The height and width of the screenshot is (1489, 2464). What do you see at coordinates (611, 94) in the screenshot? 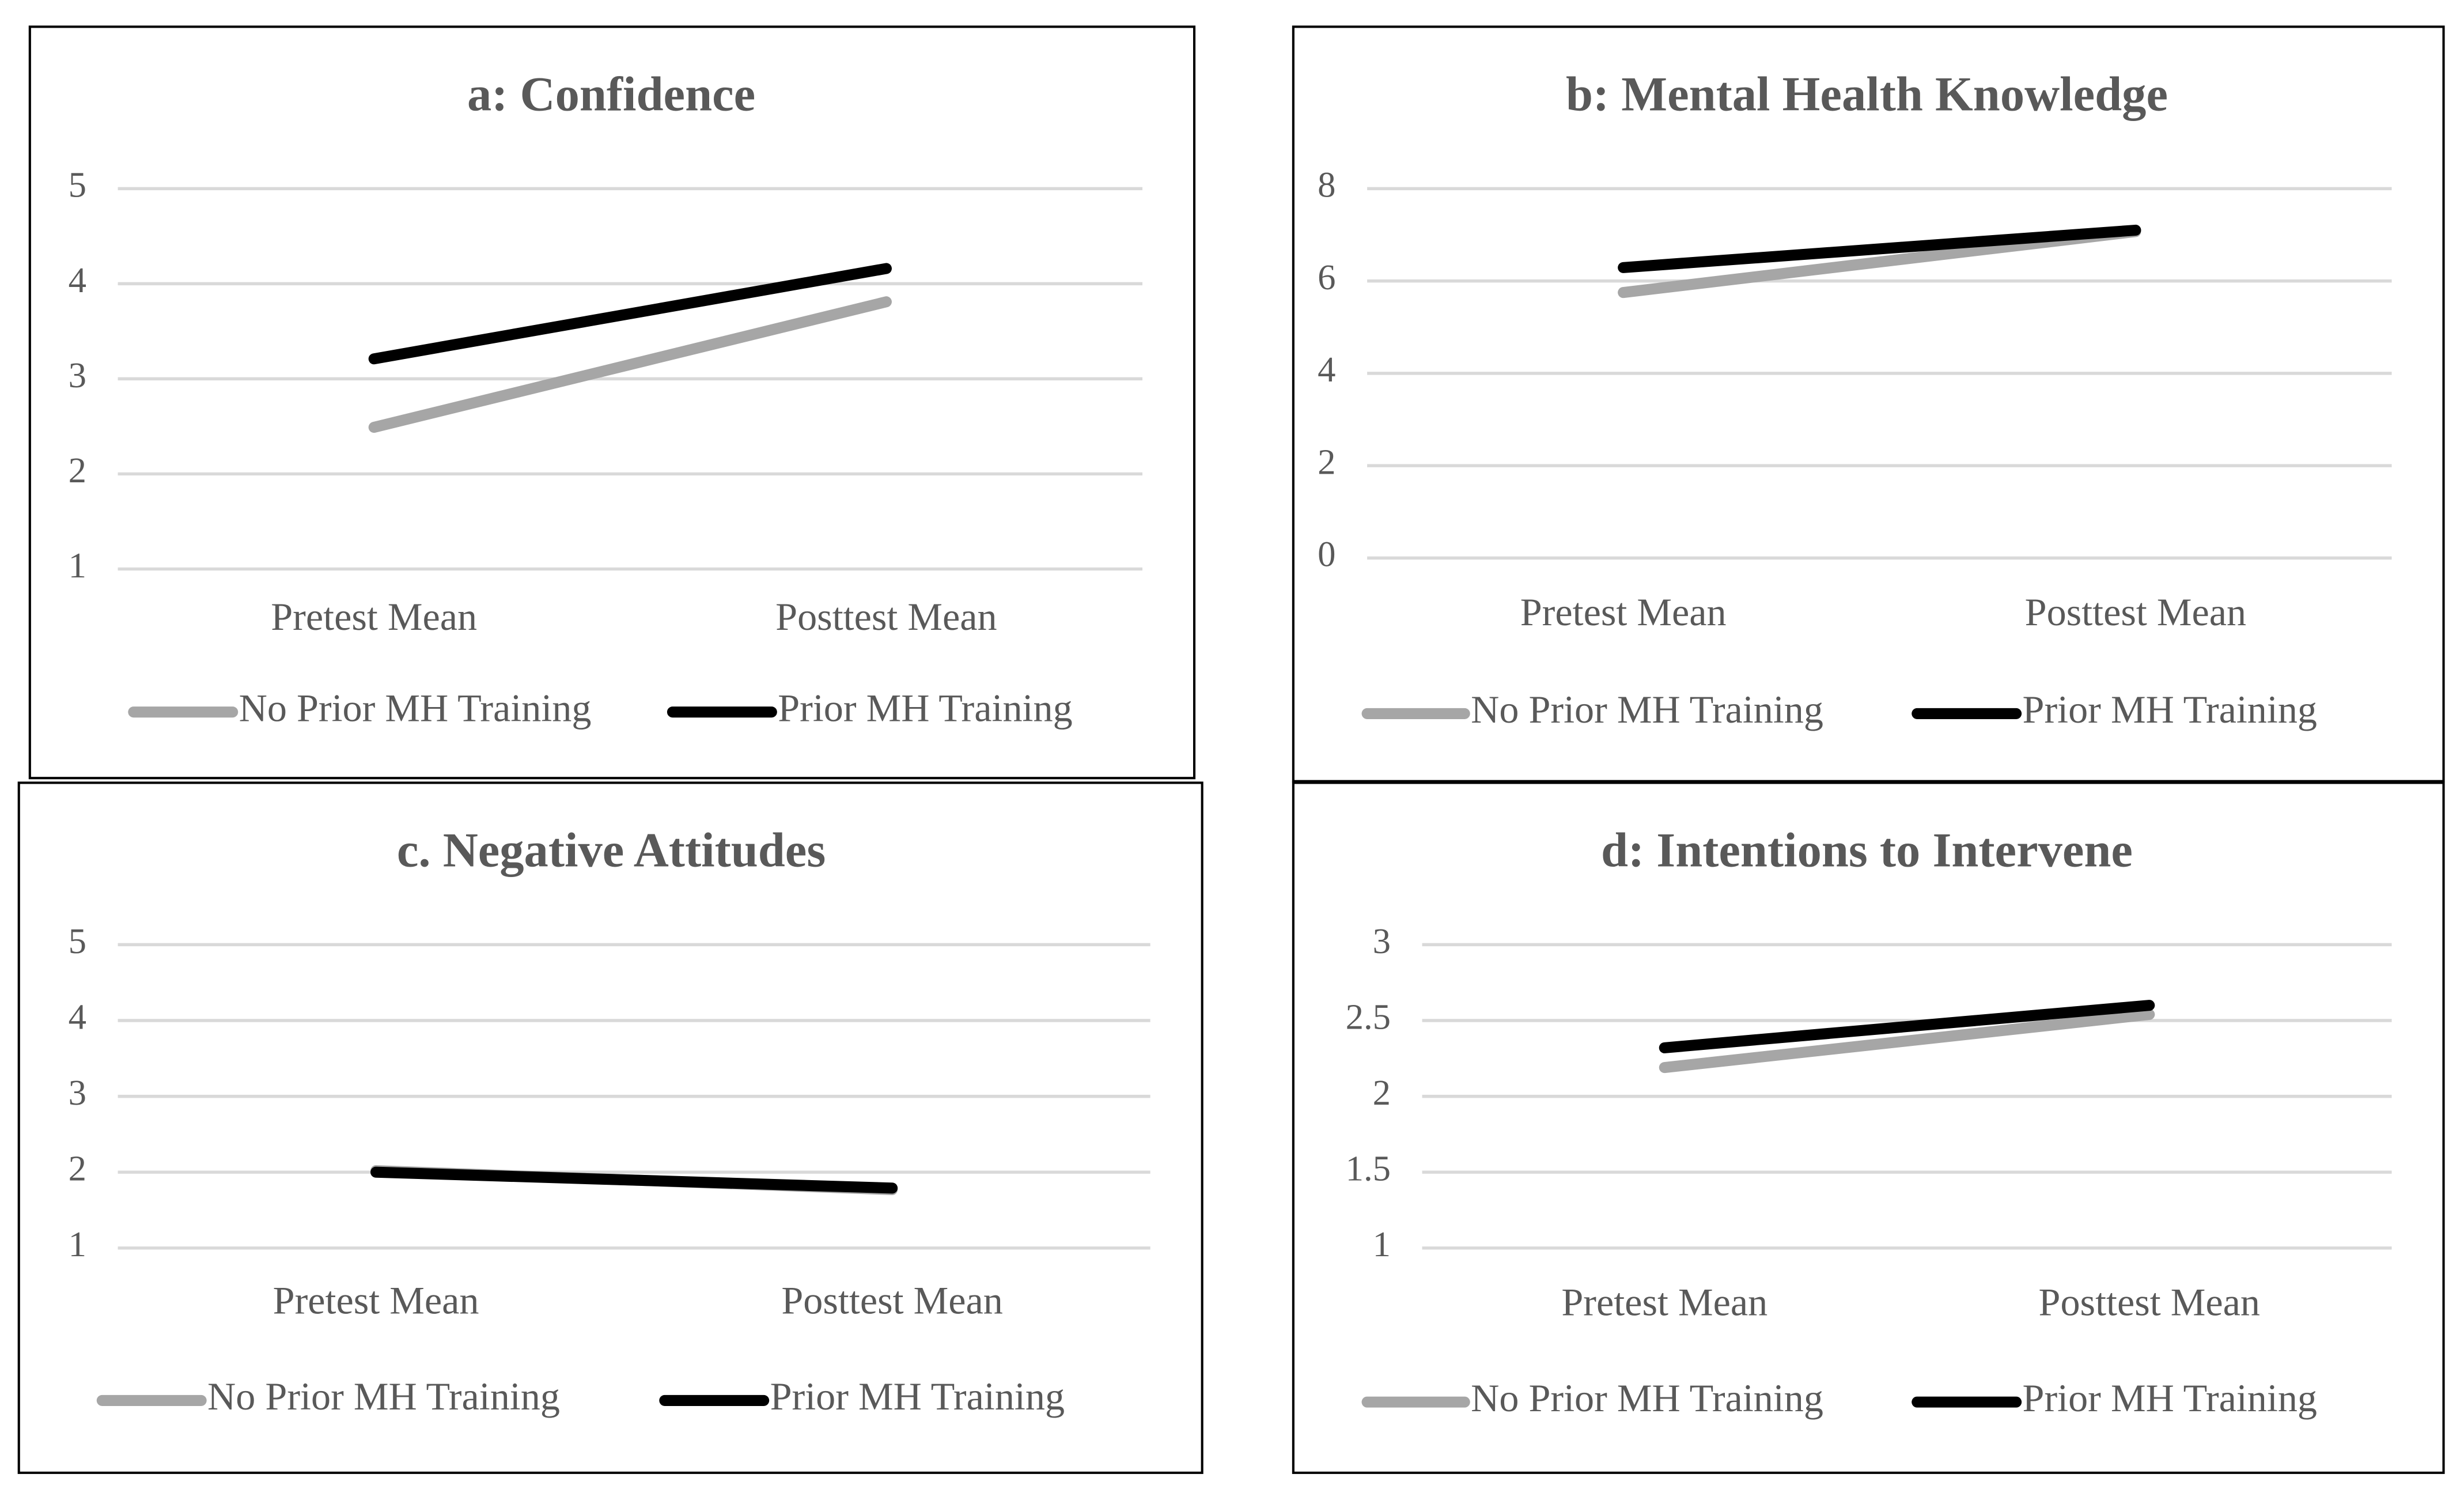
I see `chart-title: a: Confidence` at bounding box center [611, 94].